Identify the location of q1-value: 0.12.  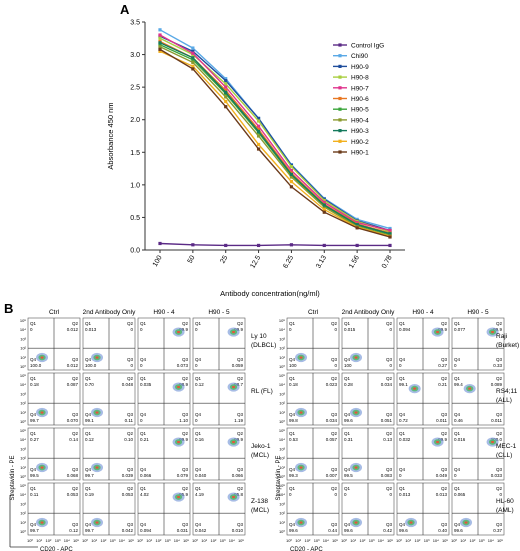
(89, 439).